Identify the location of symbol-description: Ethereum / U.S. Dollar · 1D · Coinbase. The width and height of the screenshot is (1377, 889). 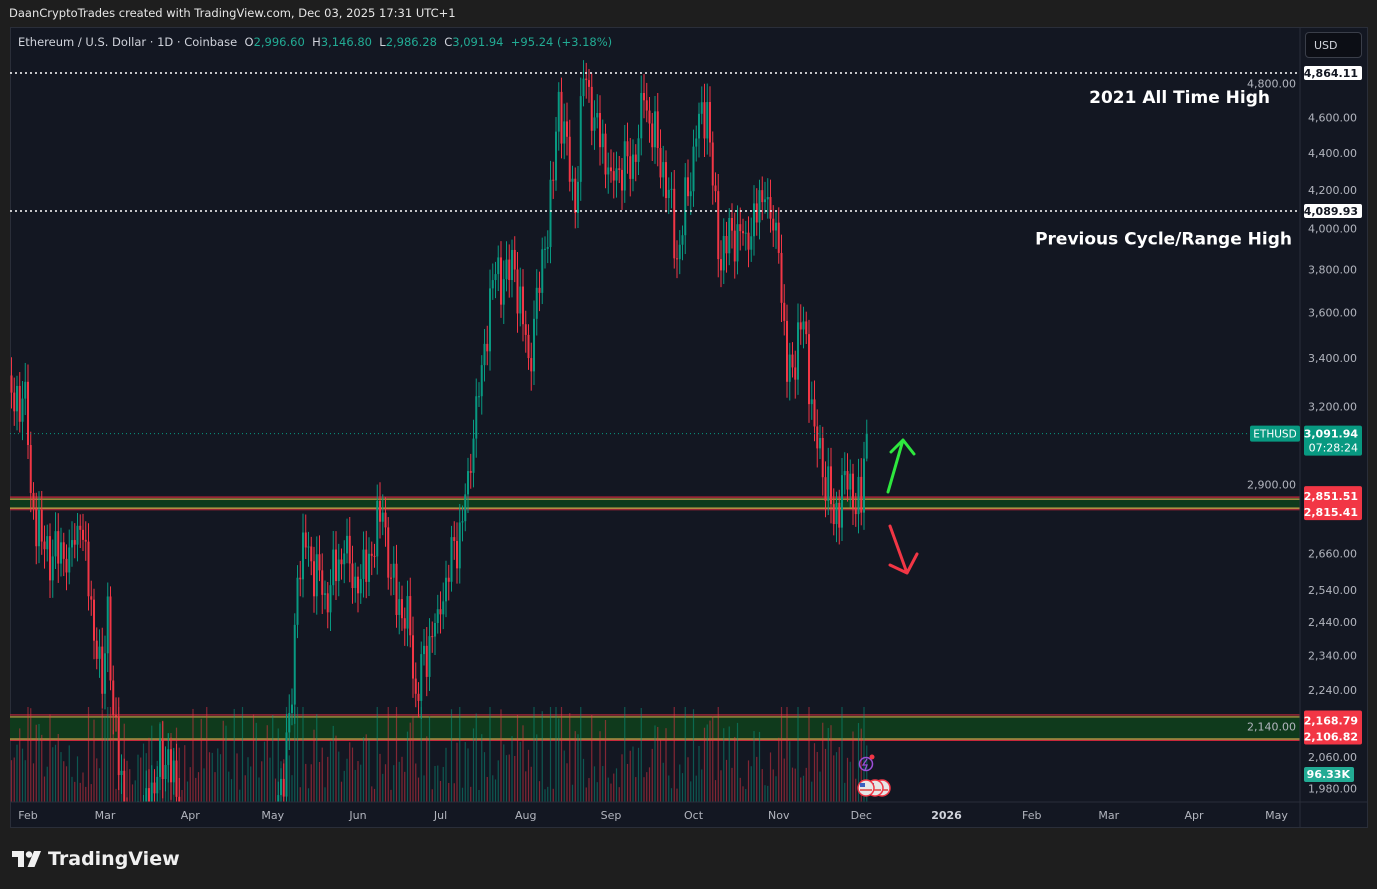
(128, 42).